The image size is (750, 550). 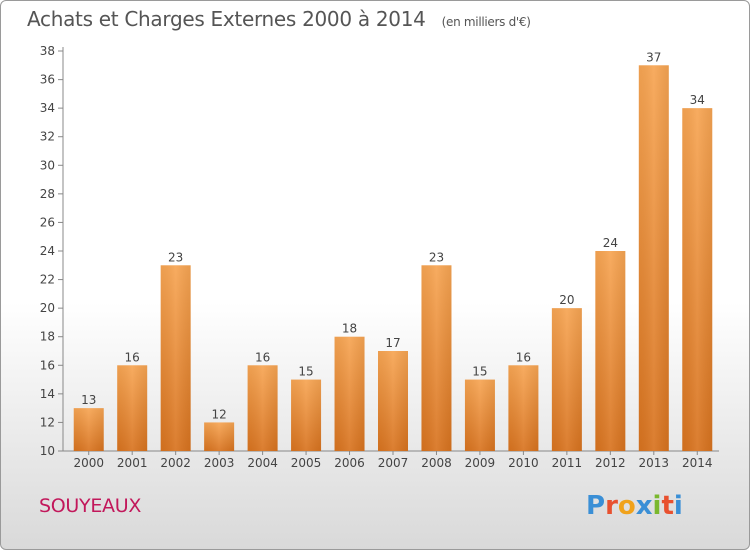 I want to click on x-tick-label: 2013, so click(x=654, y=463).